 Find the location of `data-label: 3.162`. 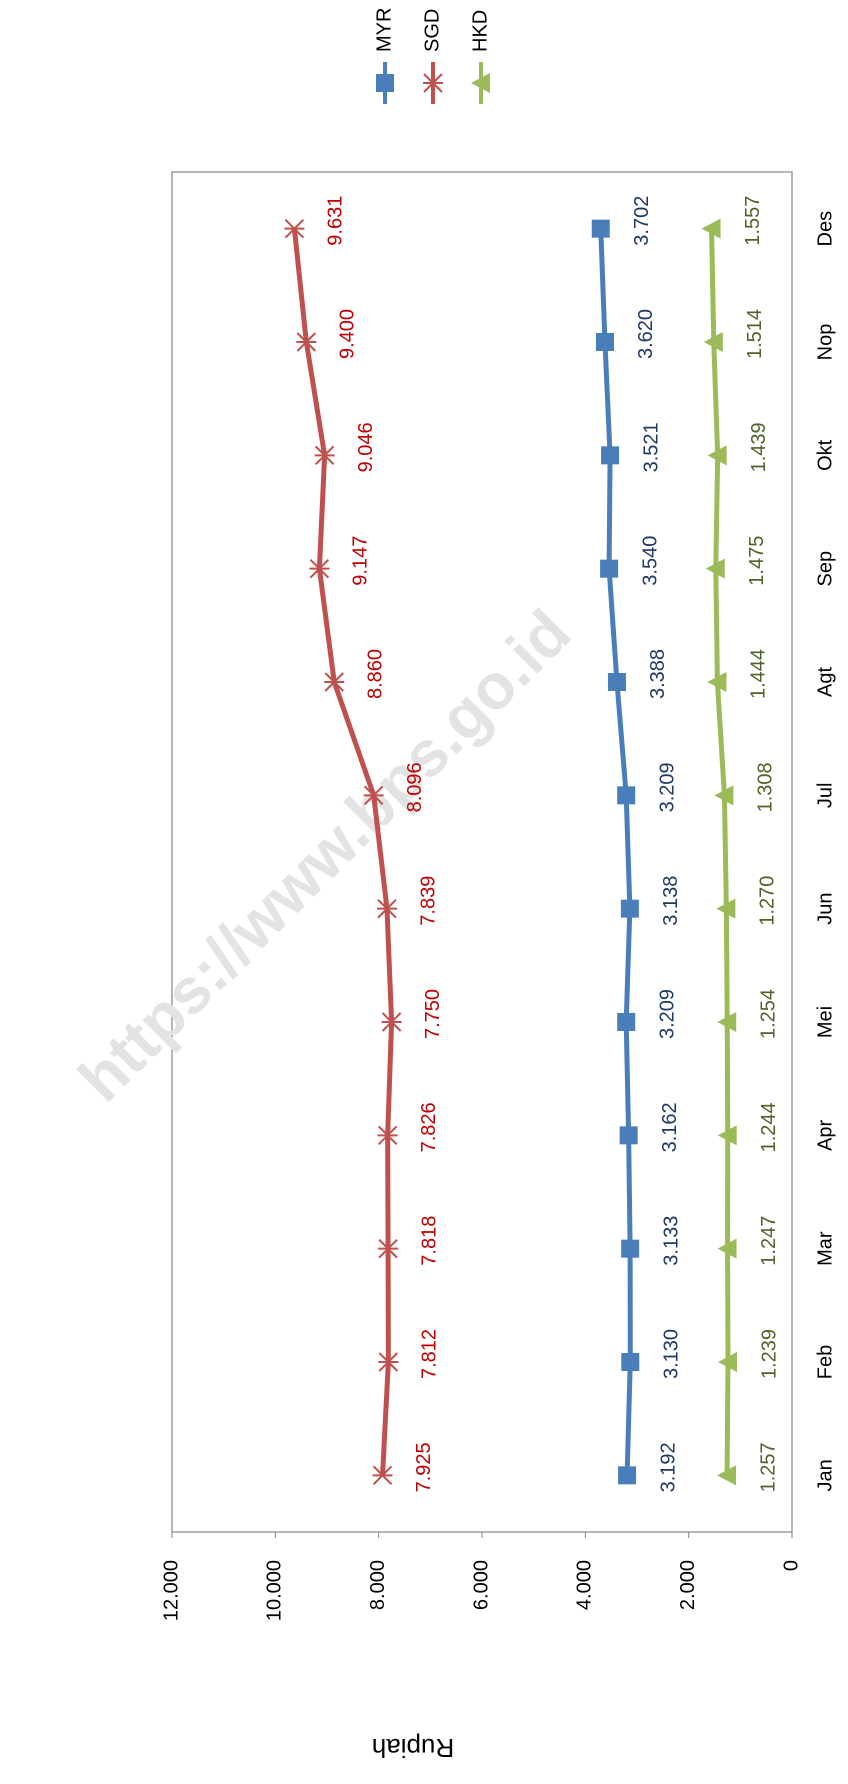

data-label: 3.162 is located at coordinates (670, 1127).